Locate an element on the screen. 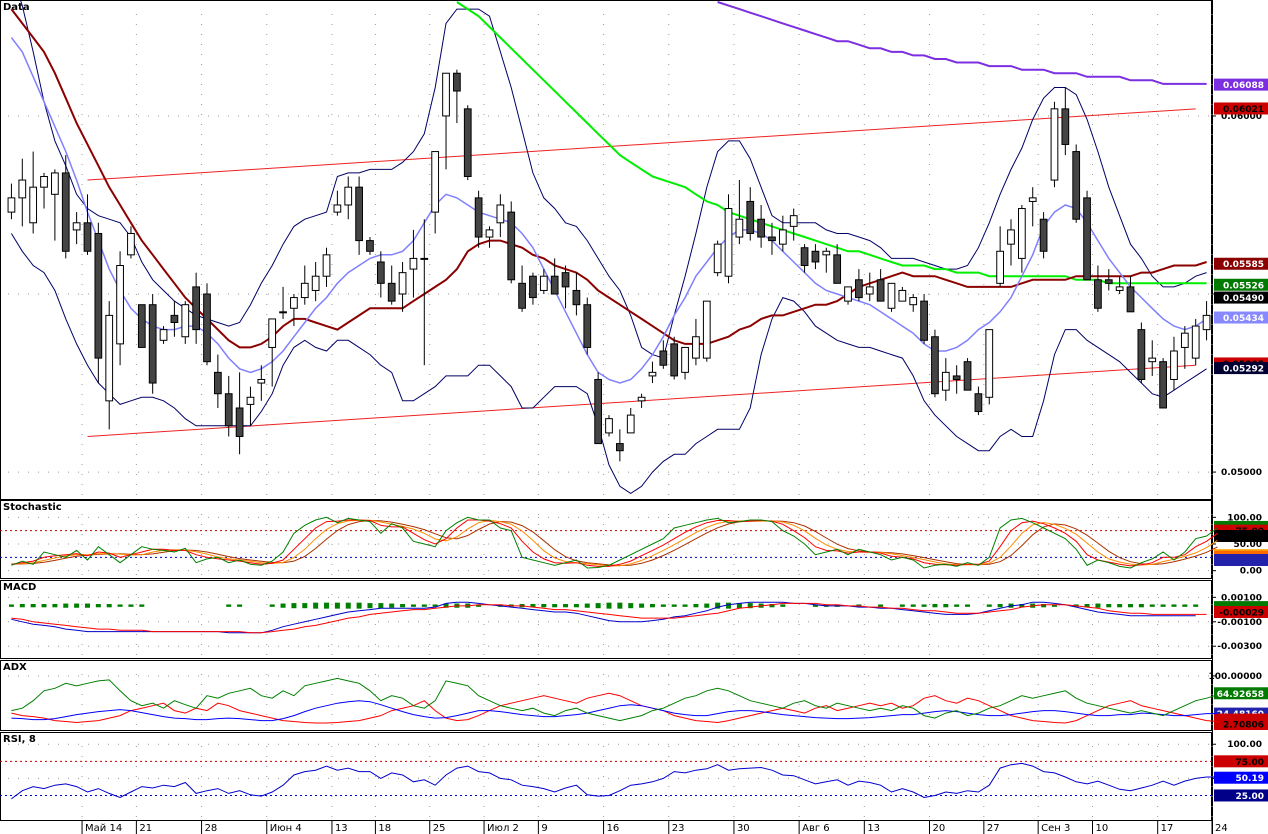 The height and width of the screenshot is (834, 1268). price-title-bg is located at coordinates (17, 7).